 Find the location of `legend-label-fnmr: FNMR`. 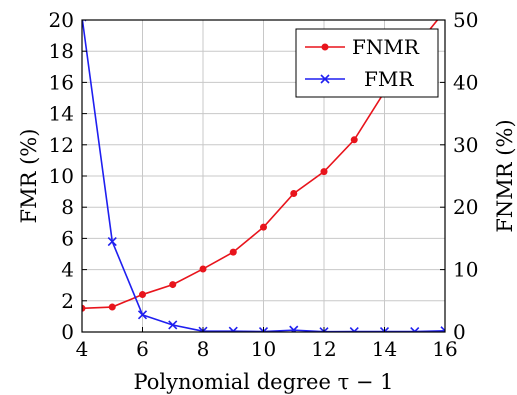

legend-label-fnmr: FNMR is located at coordinates (386, 47).